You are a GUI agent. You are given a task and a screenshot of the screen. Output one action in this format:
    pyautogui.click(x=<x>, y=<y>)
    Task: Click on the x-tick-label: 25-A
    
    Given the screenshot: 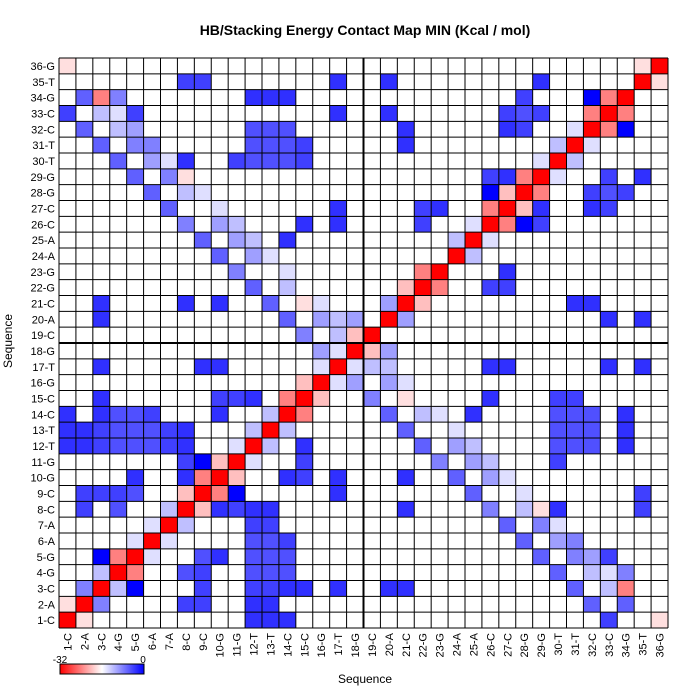 What is the action you would take?
    pyautogui.click(x=474, y=644)
    